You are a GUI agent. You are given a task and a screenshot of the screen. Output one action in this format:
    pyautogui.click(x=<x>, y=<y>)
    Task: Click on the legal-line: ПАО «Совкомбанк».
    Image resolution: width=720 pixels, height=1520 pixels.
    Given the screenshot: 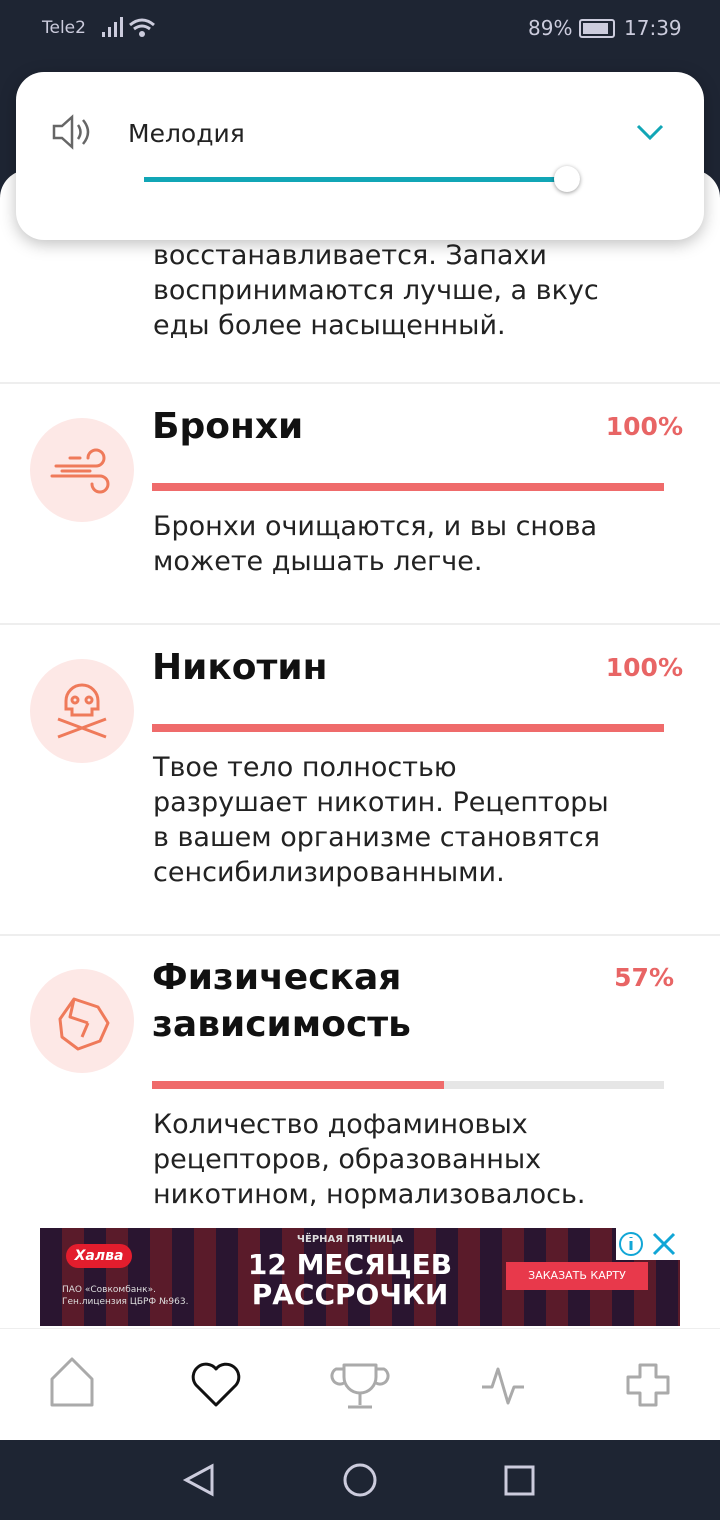 What is the action you would take?
    pyautogui.click(x=109, y=1290)
    